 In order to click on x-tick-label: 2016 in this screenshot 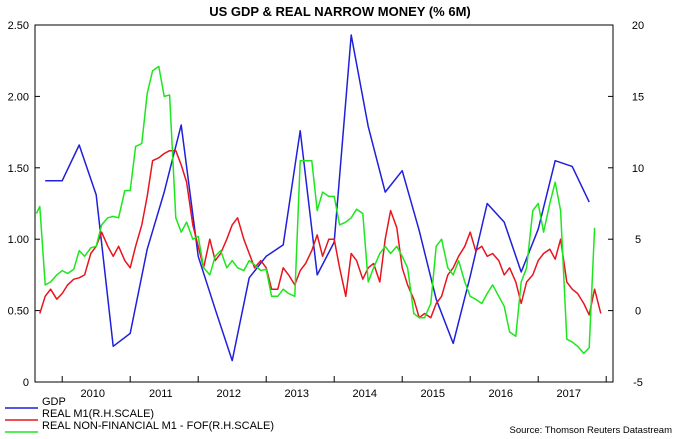, I will do `click(501, 394)`.